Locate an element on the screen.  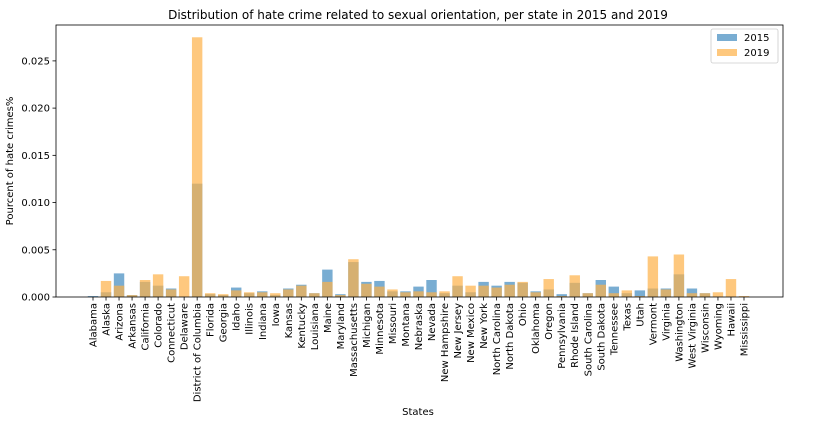
y-axis-label: Pourcent of hate crimes% is located at coordinates (10, 161).